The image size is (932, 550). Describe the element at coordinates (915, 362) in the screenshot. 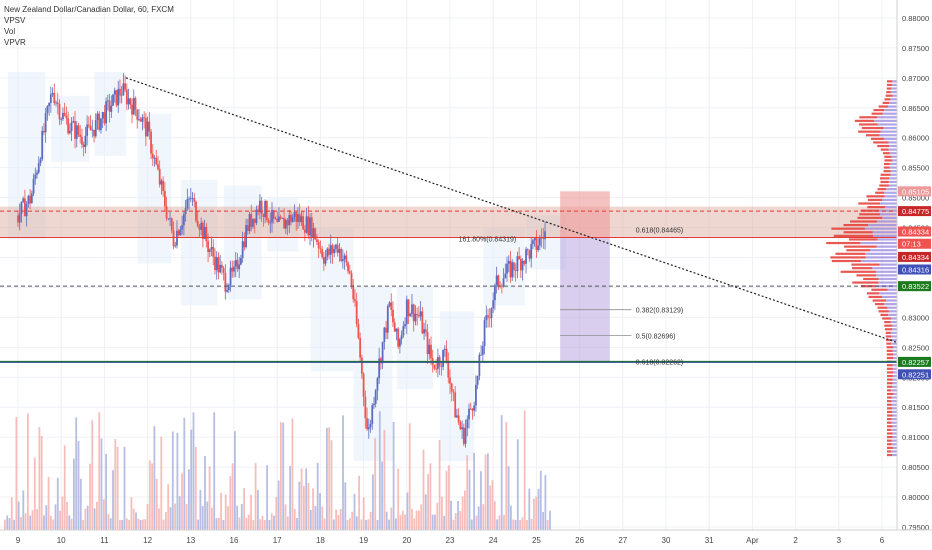

I see `price-label: 0.82257` at that location.